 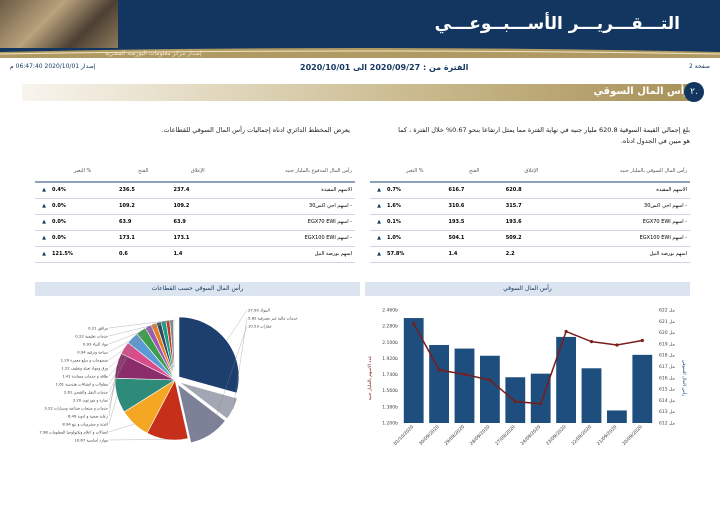 I want to click on row-label: الاسهم المقيدة, so click(x=290, y=190).